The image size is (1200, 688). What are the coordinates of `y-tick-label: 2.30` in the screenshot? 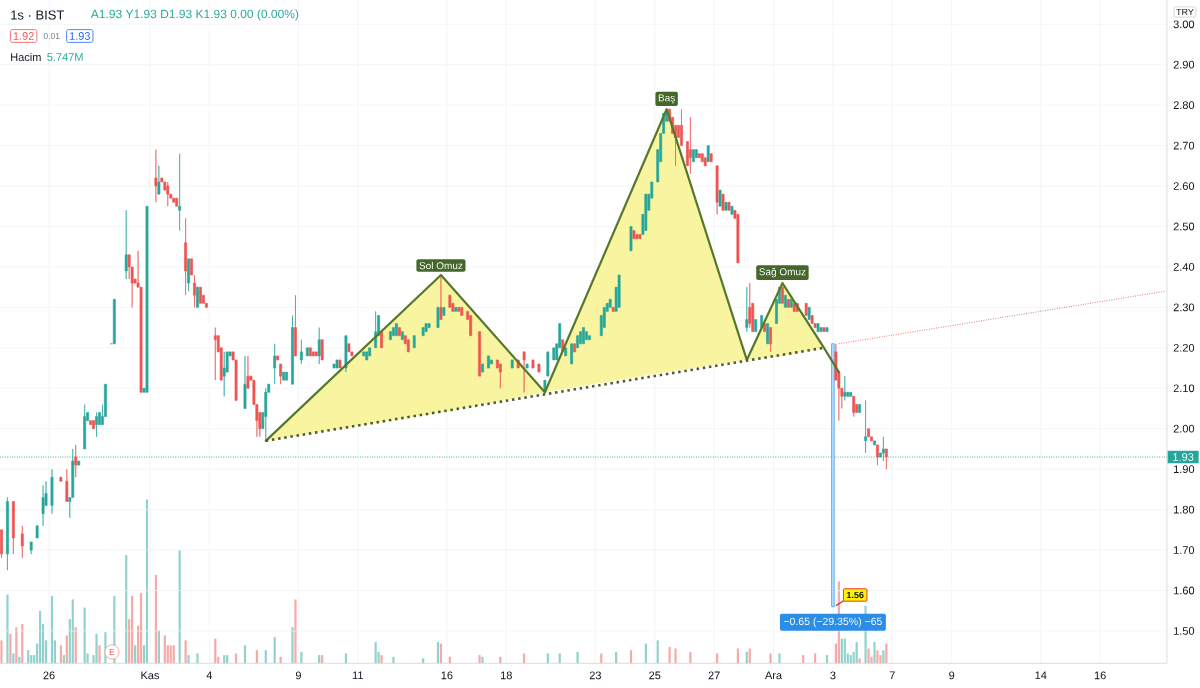 It's located at (1184, 307).